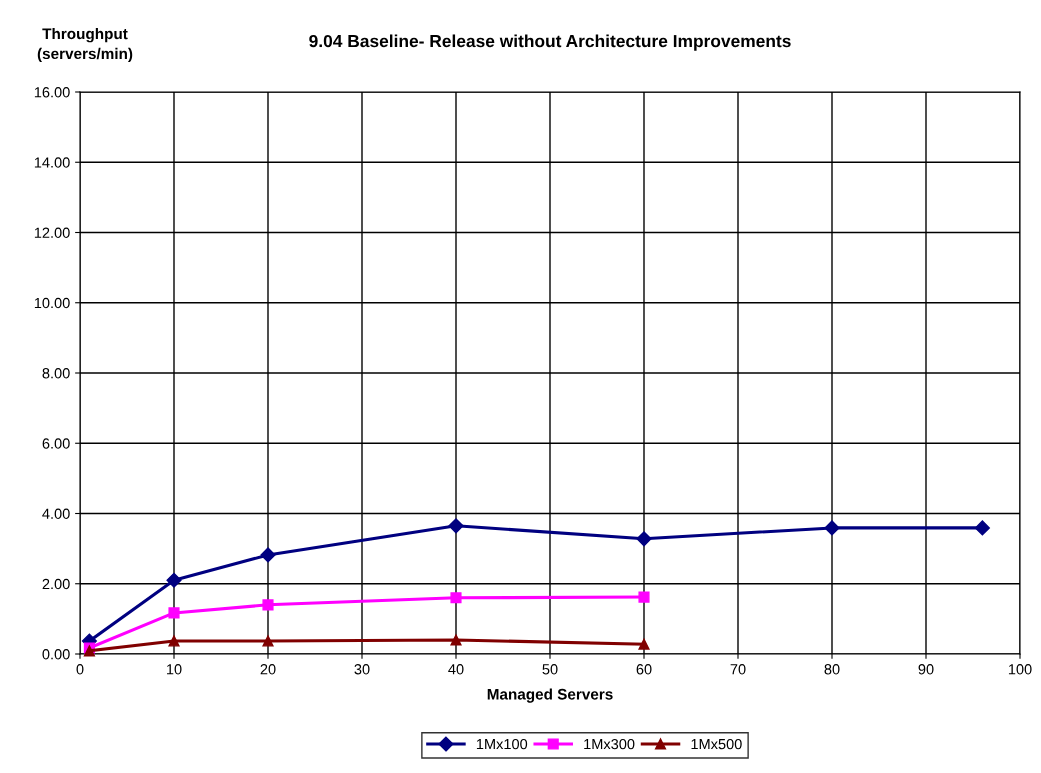 This screenshot has width=1041, height=773. What do you see at coordinates (832, 669) in the screenshot?
I see `x-tick-label: 80` at bounding box center [832, 669].